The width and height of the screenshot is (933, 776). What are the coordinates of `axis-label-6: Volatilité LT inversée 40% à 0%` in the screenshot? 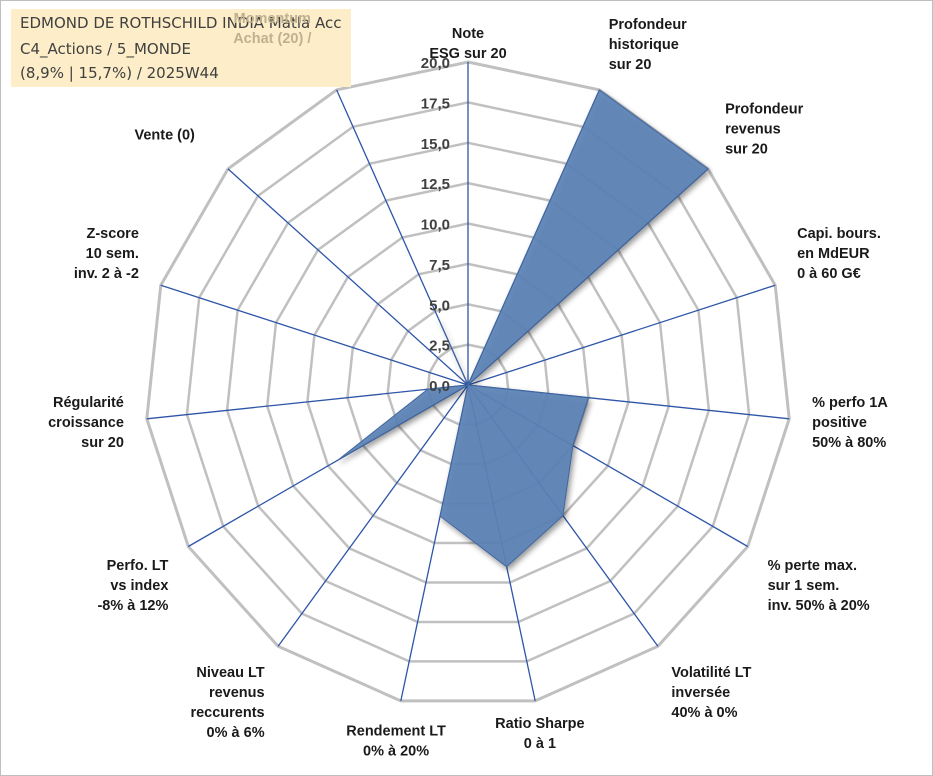 It's located at (711, 693).